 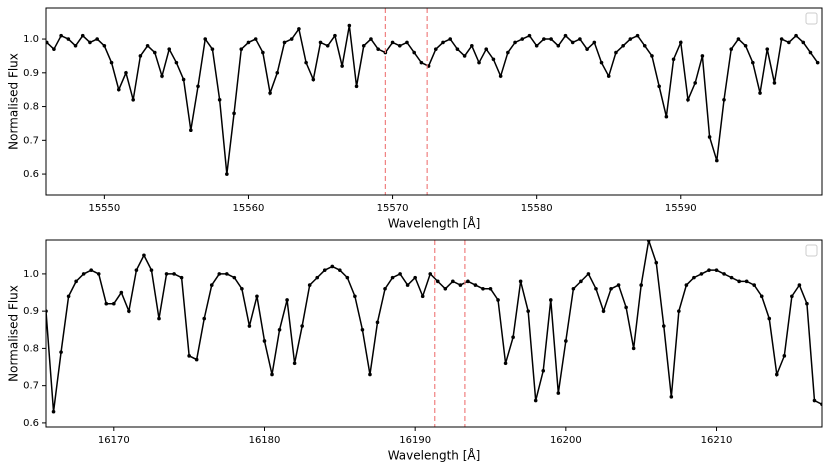 I want to click on x-tick-label: 16180, so click(x=265, y=440).